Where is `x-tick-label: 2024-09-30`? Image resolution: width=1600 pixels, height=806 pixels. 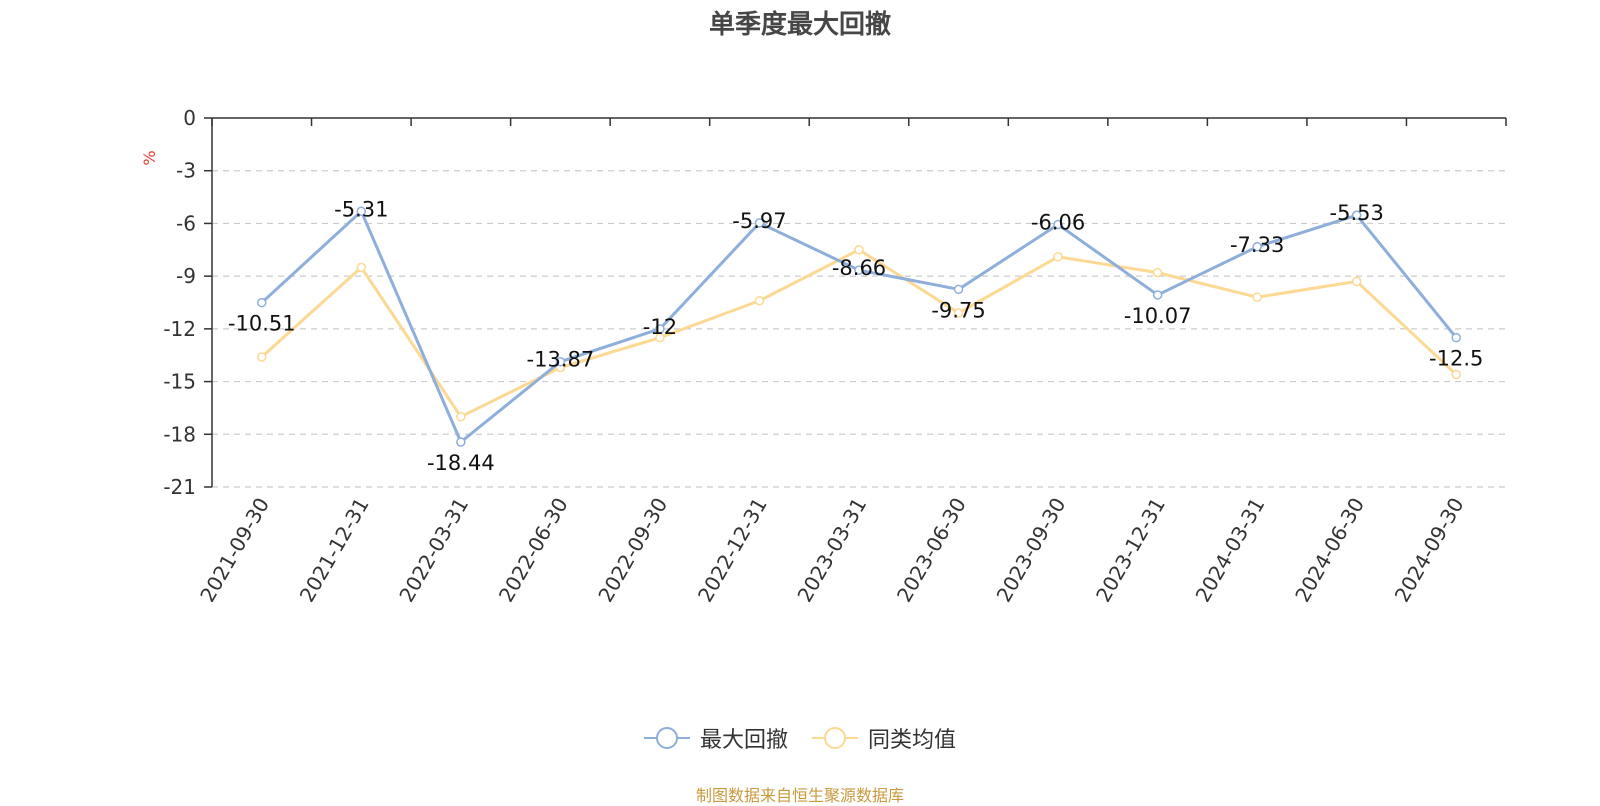 x-tick-label: 2024-09-30 is located at coordinates (1429, 550).